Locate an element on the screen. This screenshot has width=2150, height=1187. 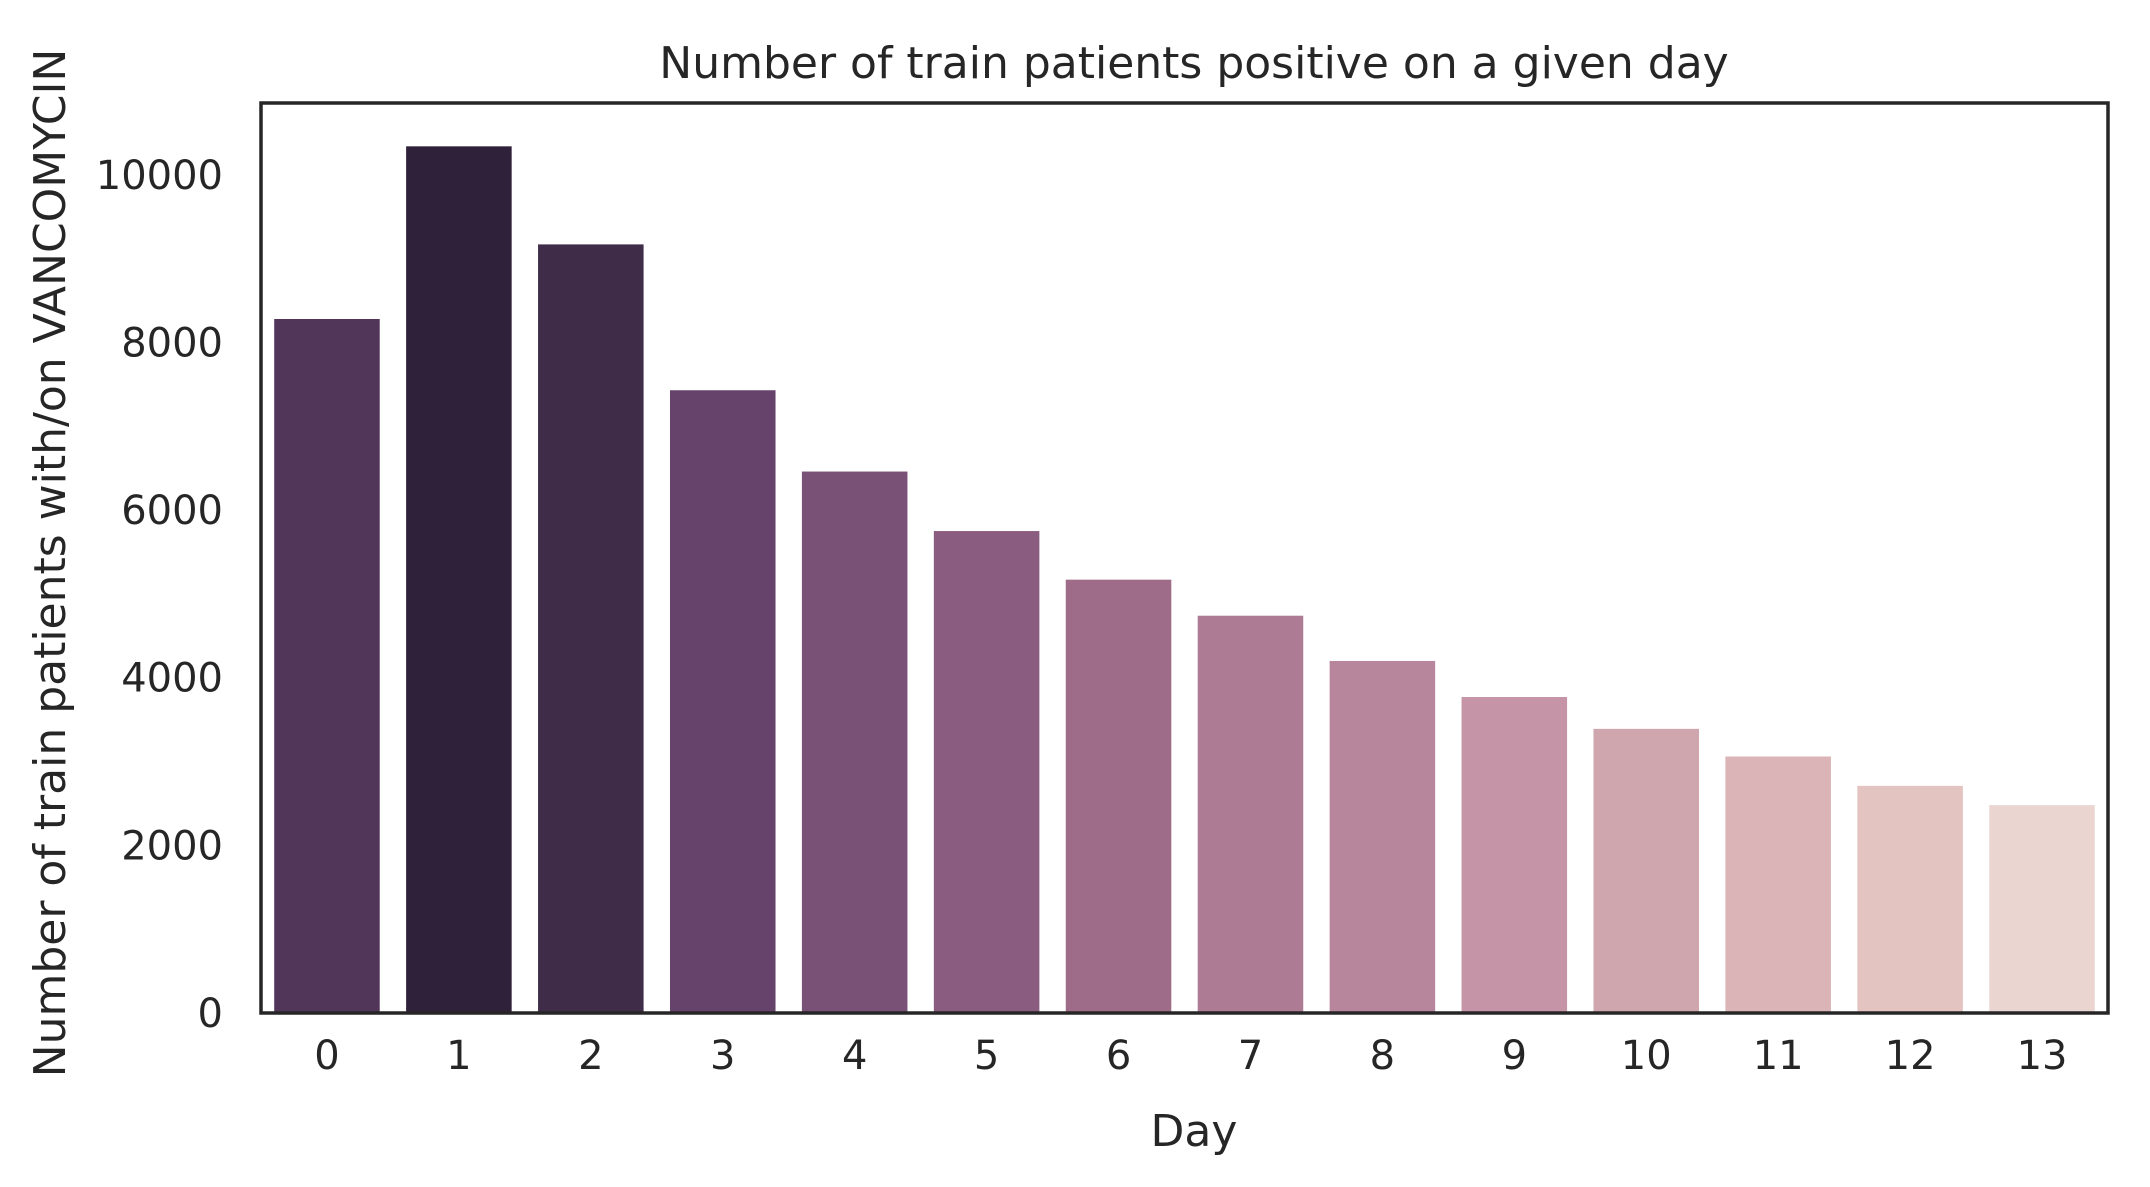
x-tick-label: 11 is located at coordinates (1778, 1056).